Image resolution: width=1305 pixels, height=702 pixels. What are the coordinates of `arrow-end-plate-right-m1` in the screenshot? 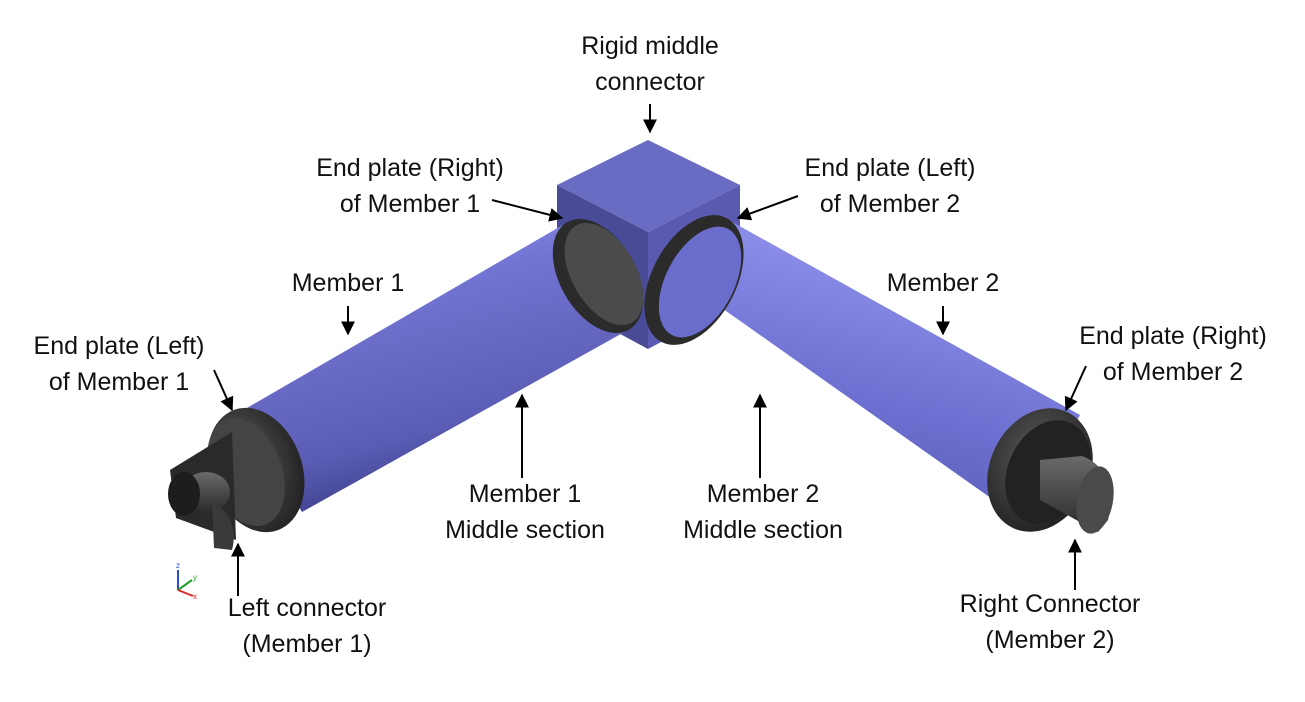 It's located at (527, 210).